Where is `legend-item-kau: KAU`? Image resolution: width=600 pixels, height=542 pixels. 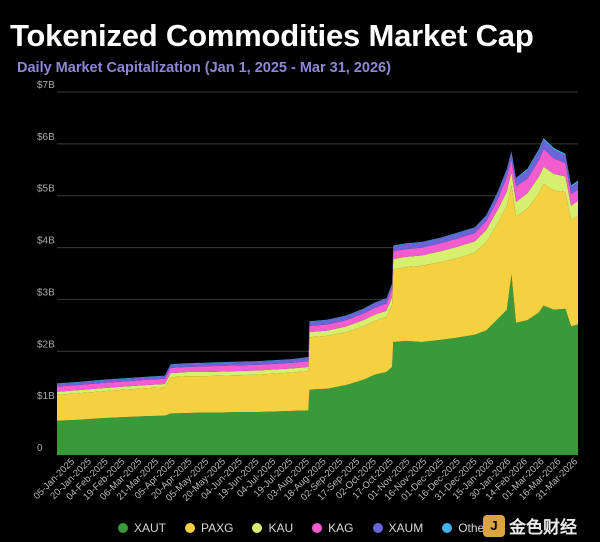 legend-item-kau: KAU is located at coordinates (272, 528).